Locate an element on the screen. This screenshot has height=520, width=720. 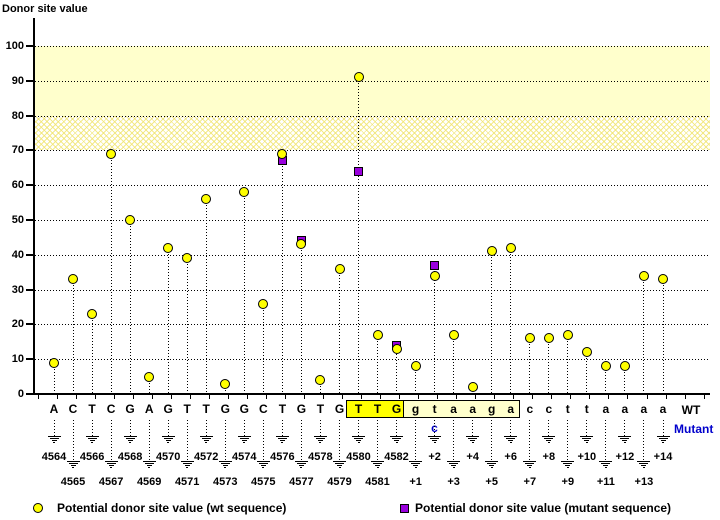
sequence-letter: T is located at coordinates (320, 409).